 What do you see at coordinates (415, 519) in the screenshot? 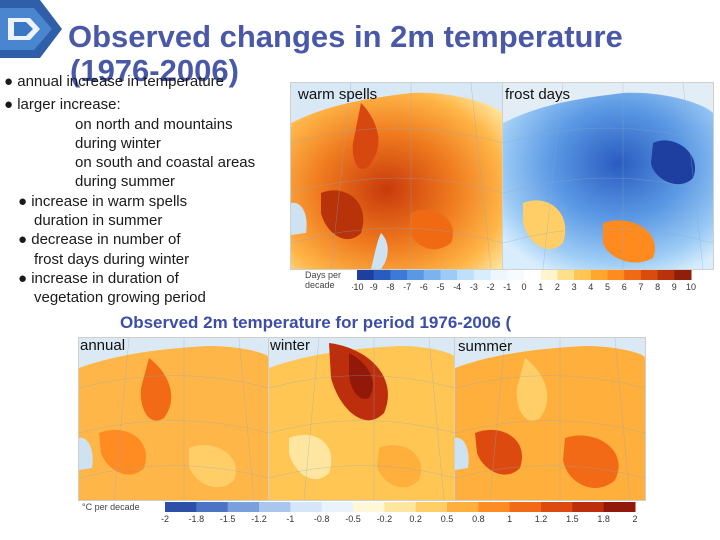
I see `scale-tick-label: 0.2` at bounding box center [415, 519].